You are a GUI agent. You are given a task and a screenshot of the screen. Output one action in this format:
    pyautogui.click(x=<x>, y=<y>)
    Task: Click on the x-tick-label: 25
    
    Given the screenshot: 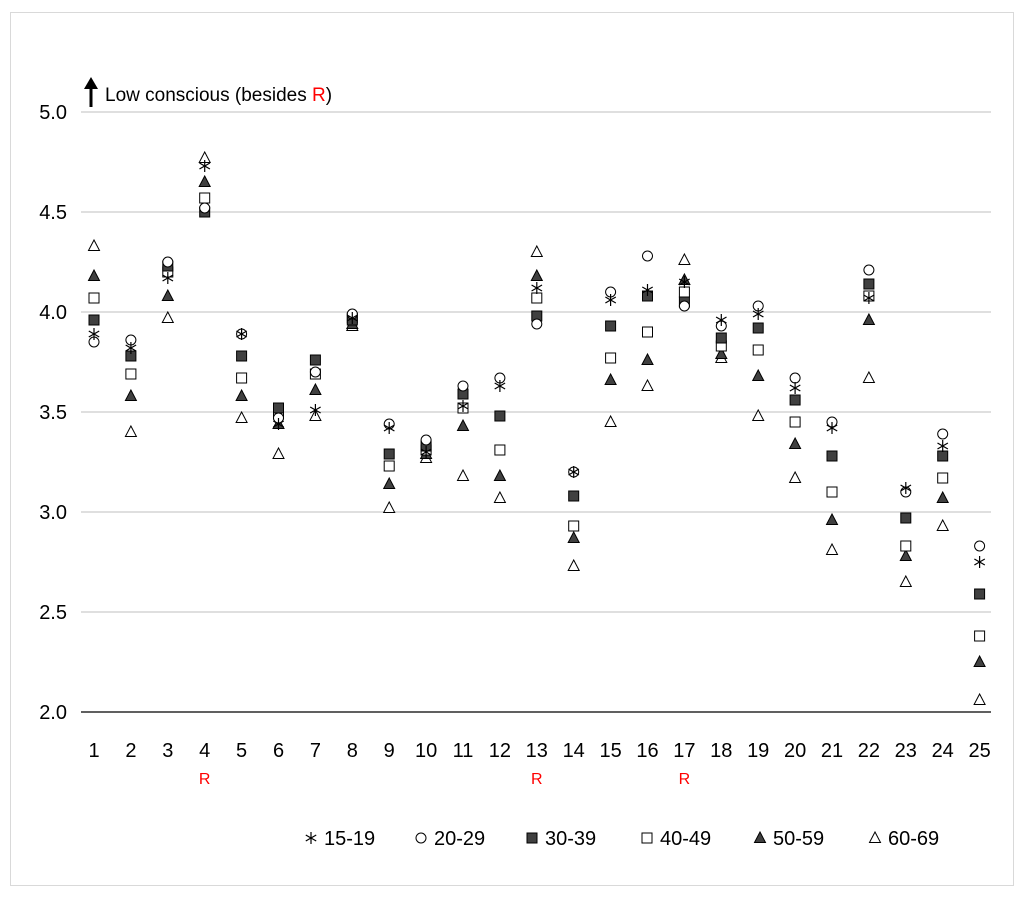 What is the action you would take?
    pyautogui.click(x=979, y=751)
    